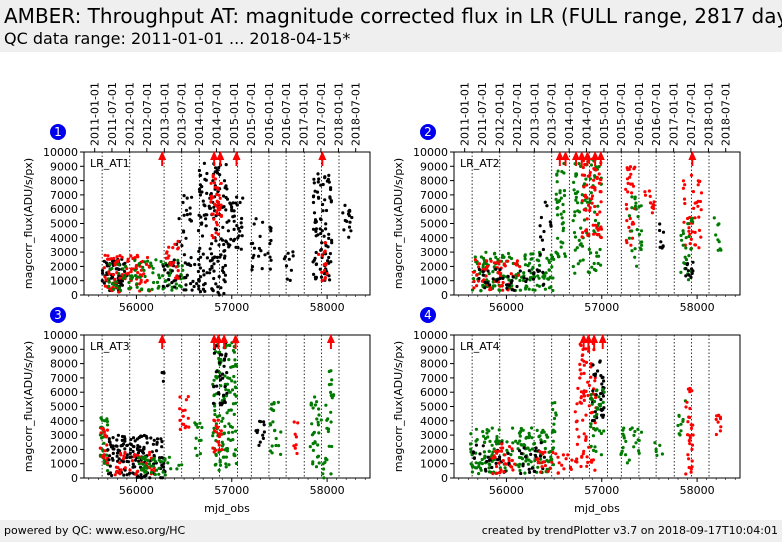 This screenshot has width=782, height=542. I want to click on panel-series-label: LR_AT2, so click(480, 163).